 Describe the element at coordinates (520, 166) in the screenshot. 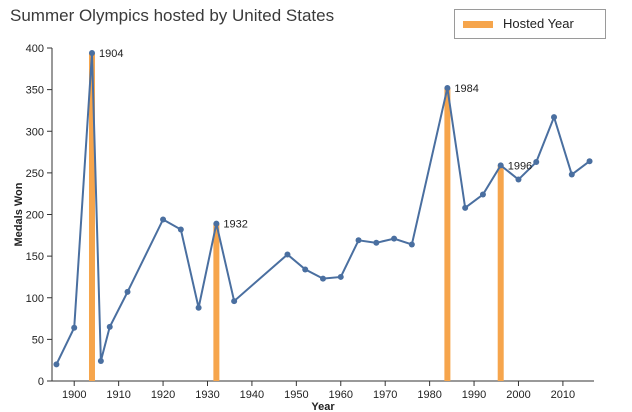

I see `hosted-label: 1996` at that location.